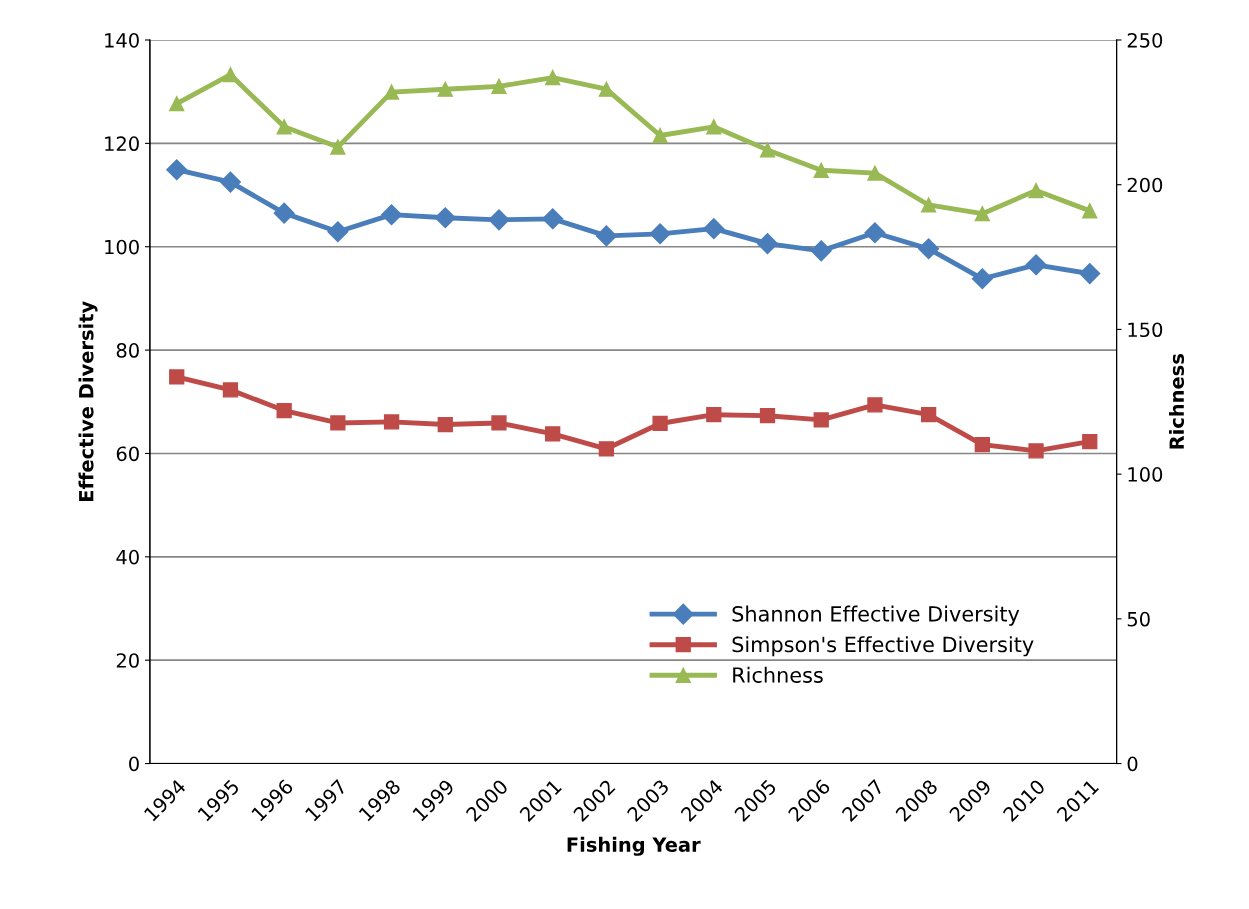 Image resolution: width=1249 pixels, height=909 pixels. What do you see at coordinates (127, 454) in the screenshot?
I see `y-tick-label: 60` at bounding box center [127, 454].